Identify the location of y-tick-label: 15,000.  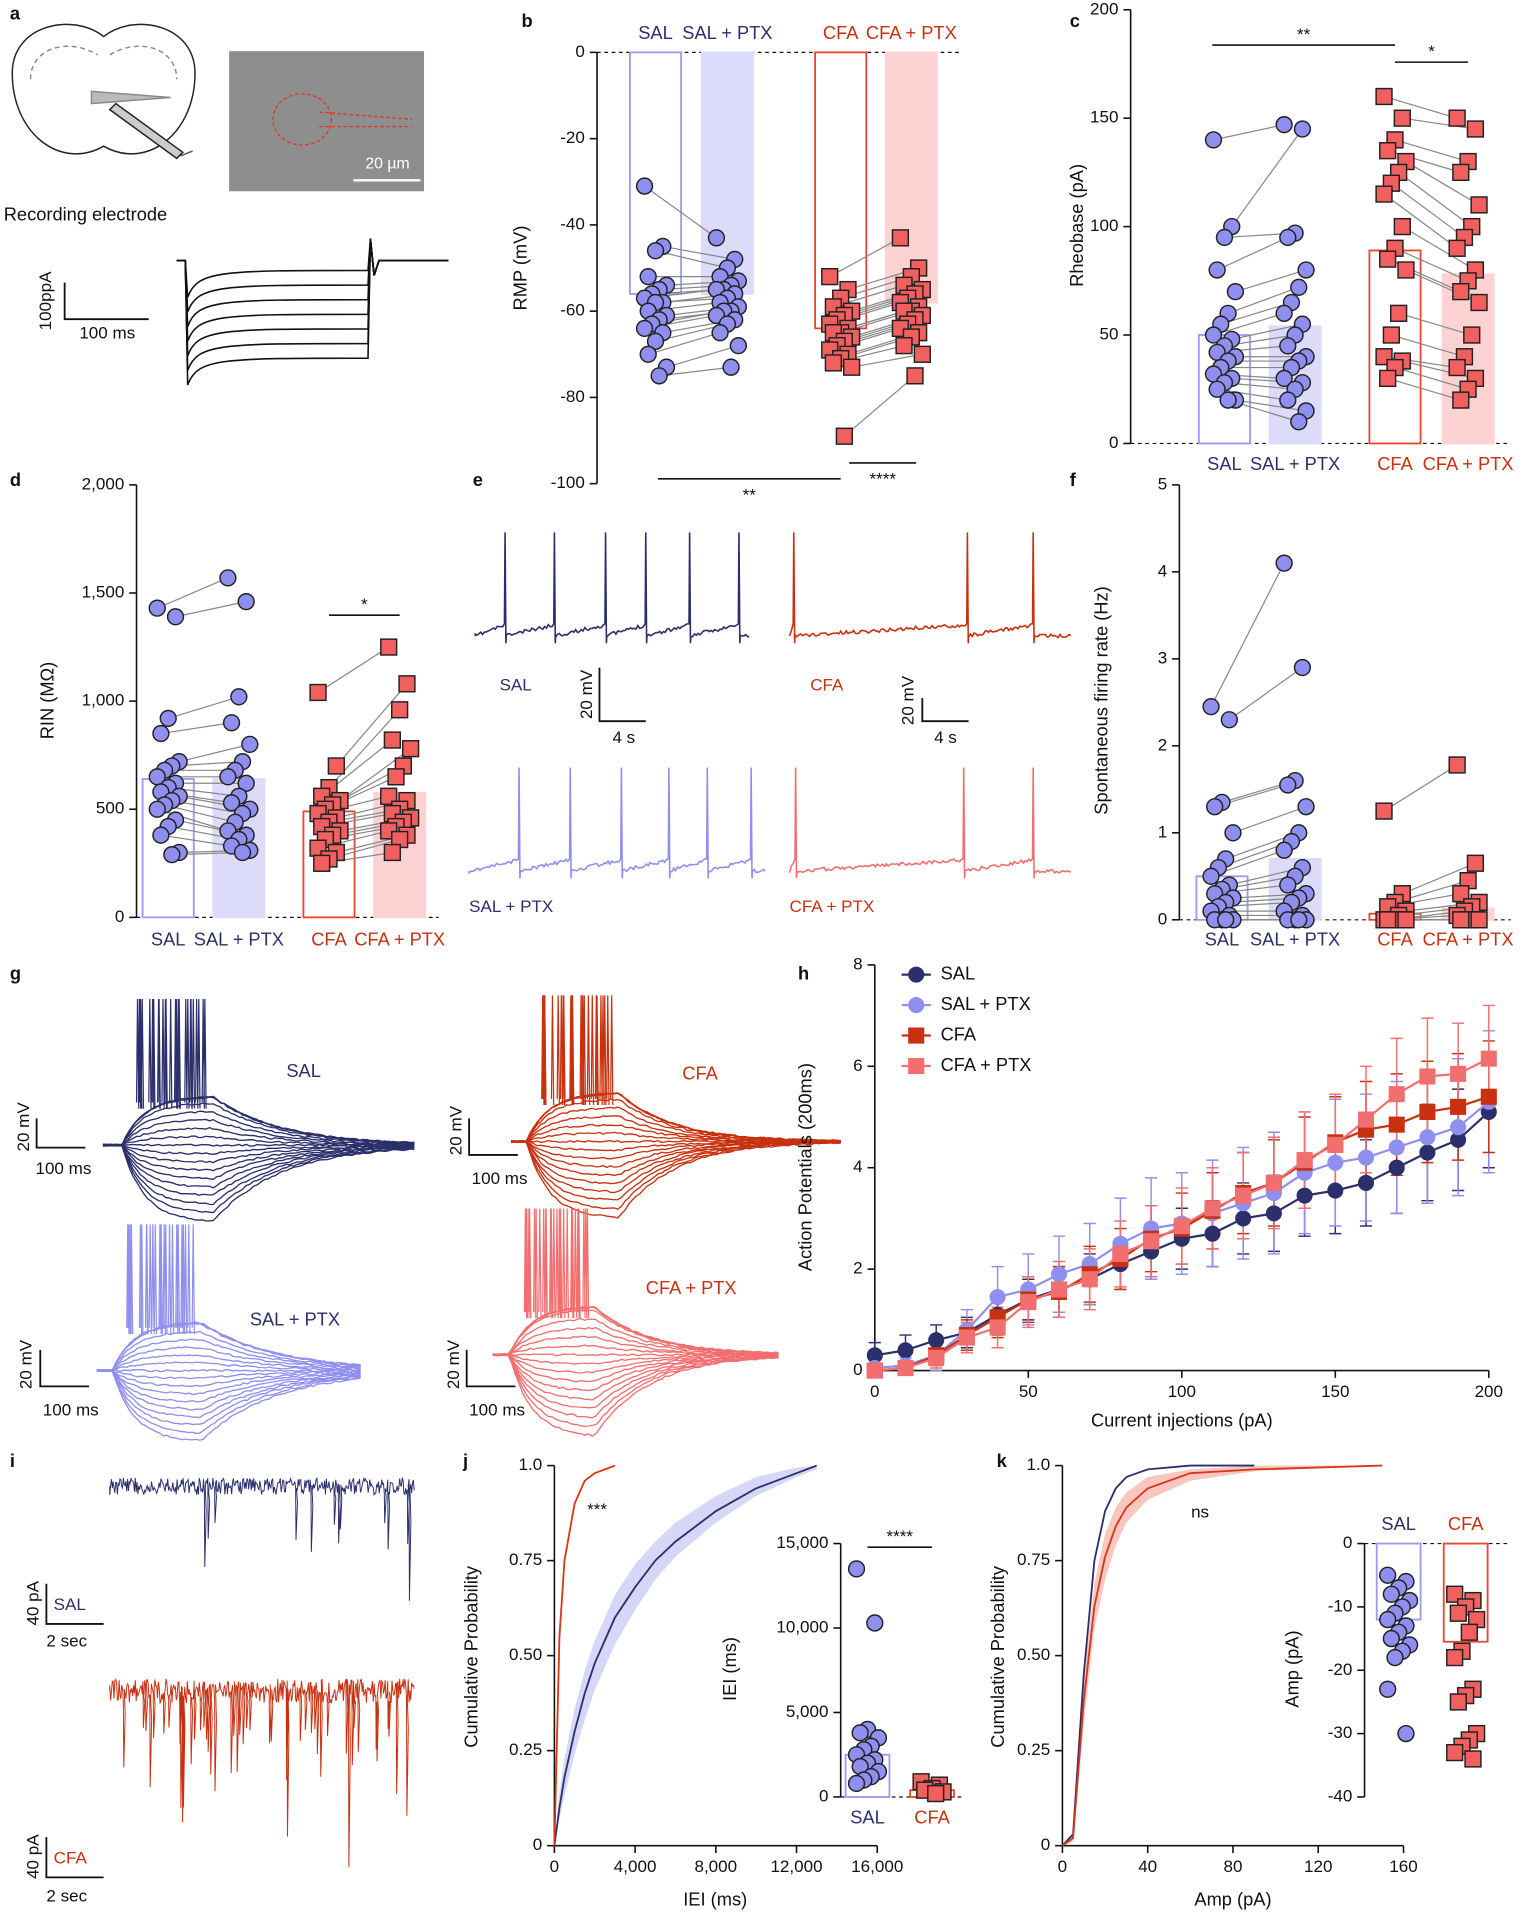
(802, 1542).